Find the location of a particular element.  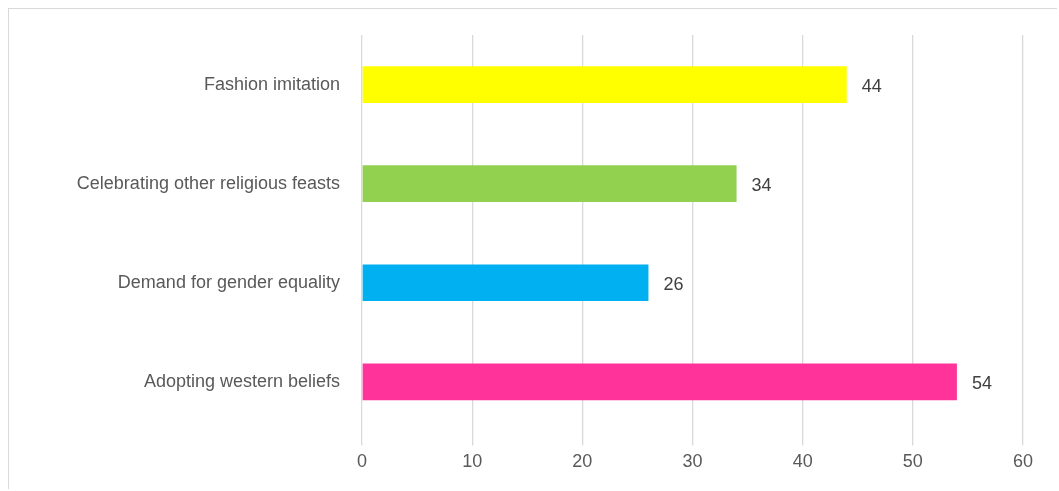

x-tick-label: 10 is located at coordinates (472, 461).